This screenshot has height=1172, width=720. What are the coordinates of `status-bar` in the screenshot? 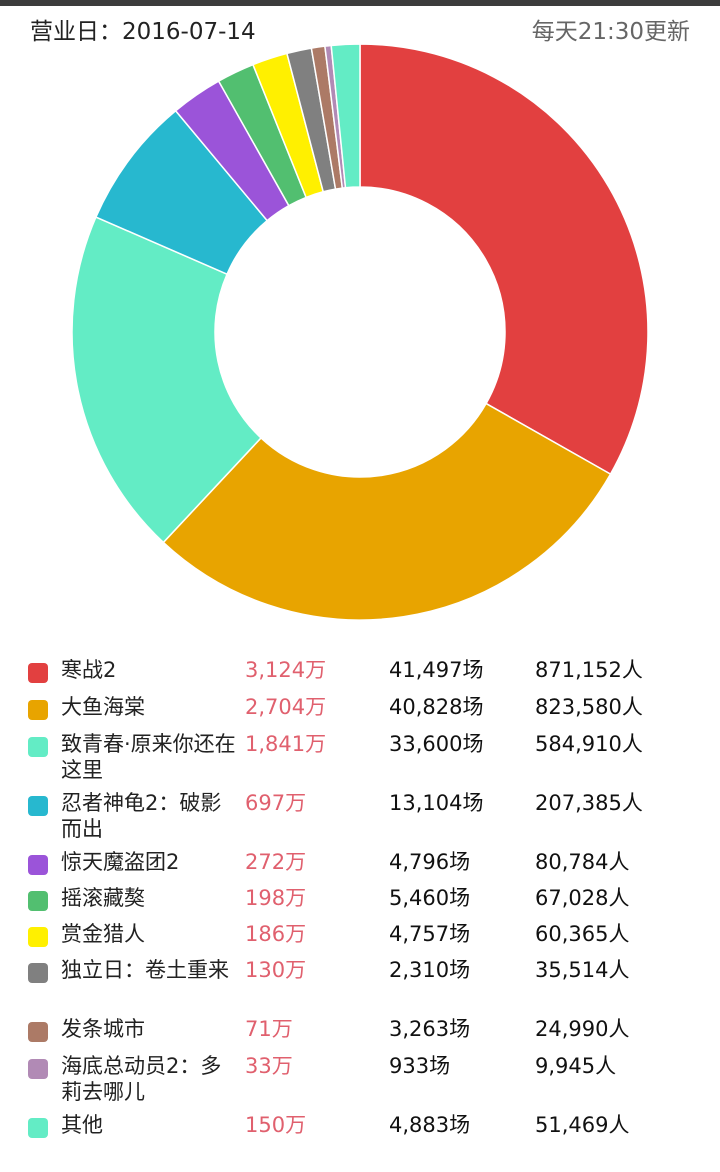 It's located at (360, 3).